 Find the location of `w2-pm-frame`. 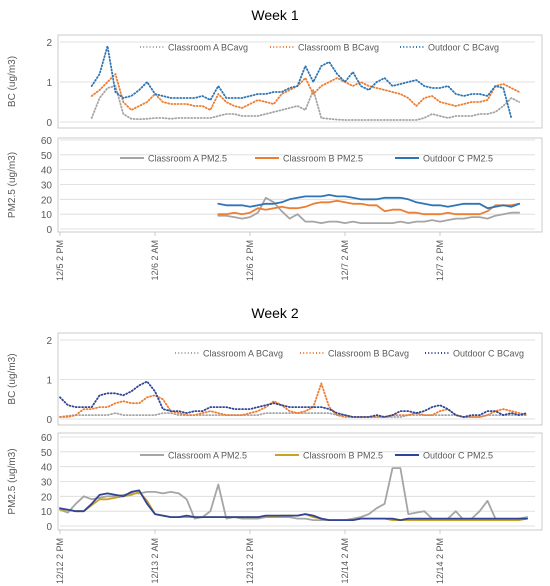

w2-pm-frame is located at coordinates (300, 481).